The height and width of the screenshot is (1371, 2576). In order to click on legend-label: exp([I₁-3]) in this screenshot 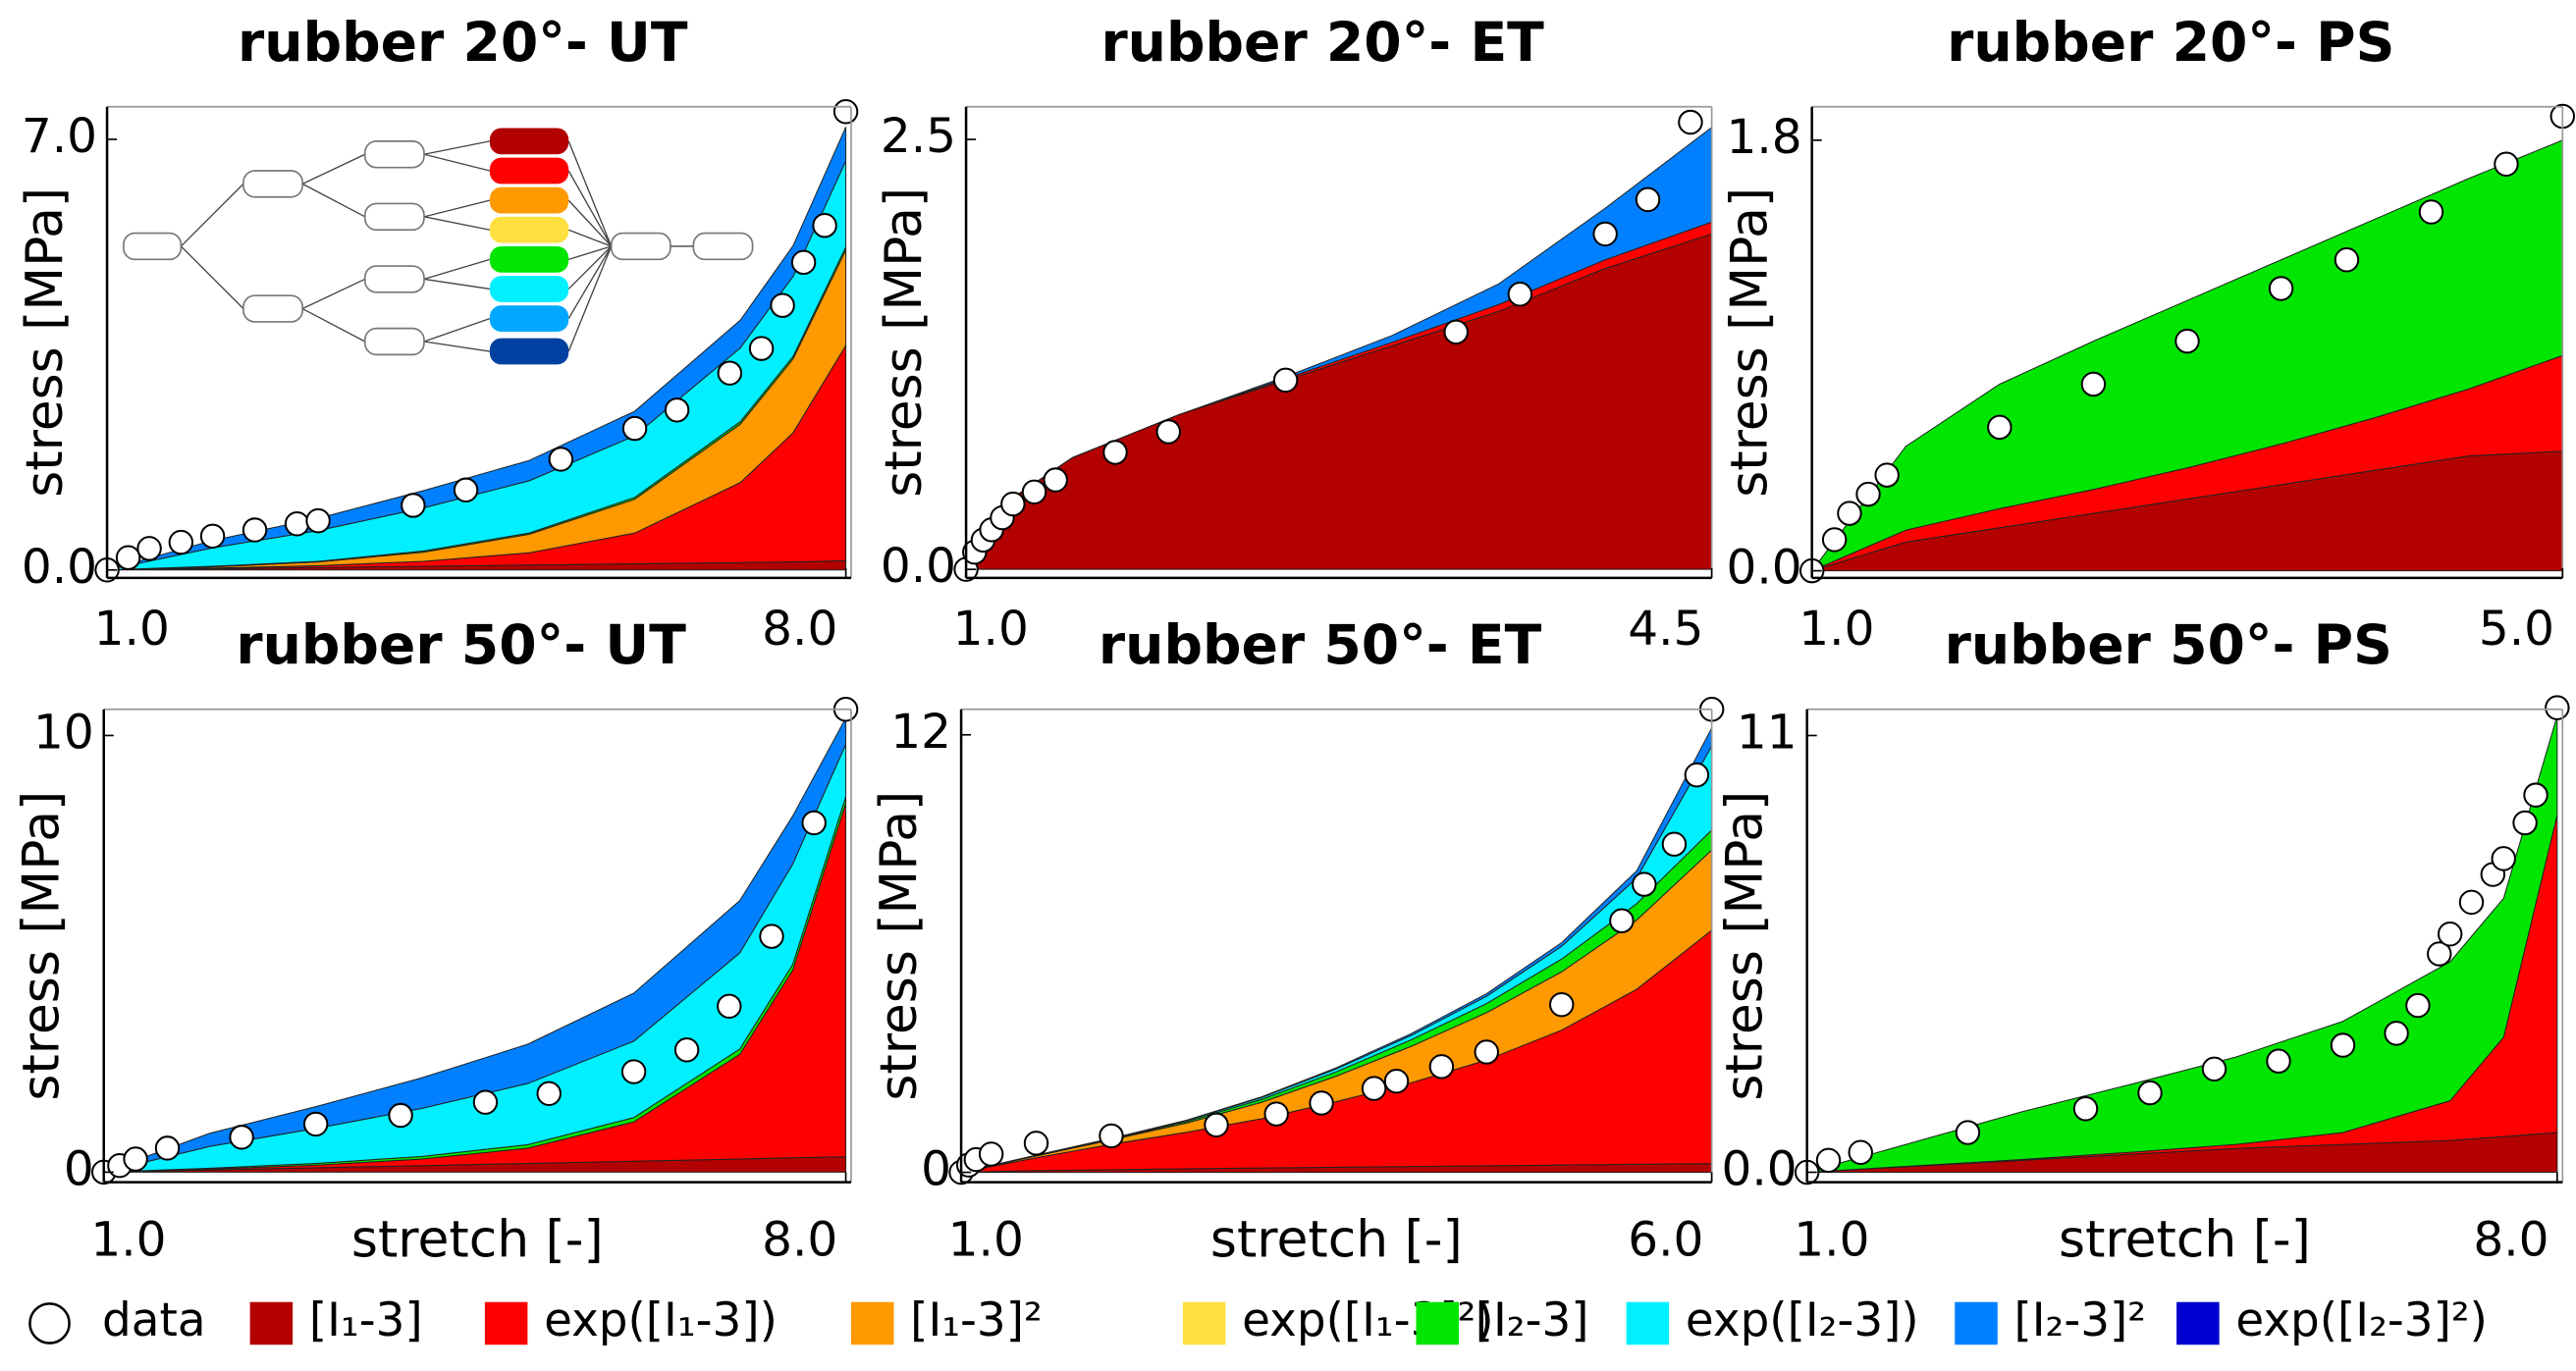, I will do `click(661, 1320)`.